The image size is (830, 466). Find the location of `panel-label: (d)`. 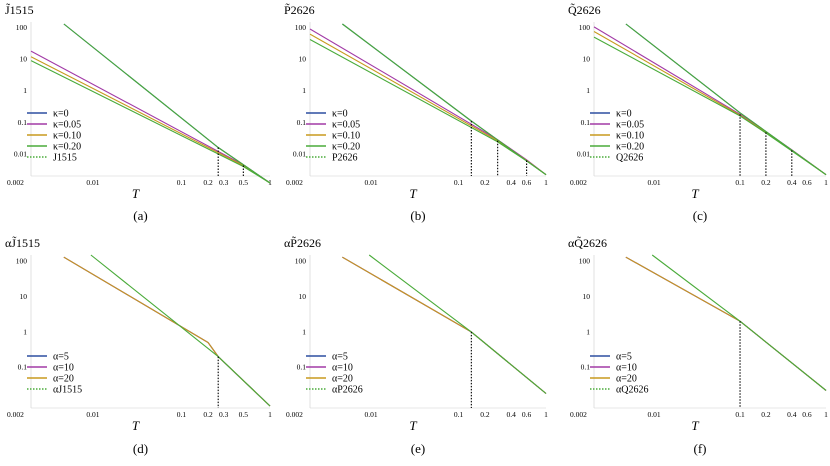

panel-label: (d) is located at coordinates (140, 448).